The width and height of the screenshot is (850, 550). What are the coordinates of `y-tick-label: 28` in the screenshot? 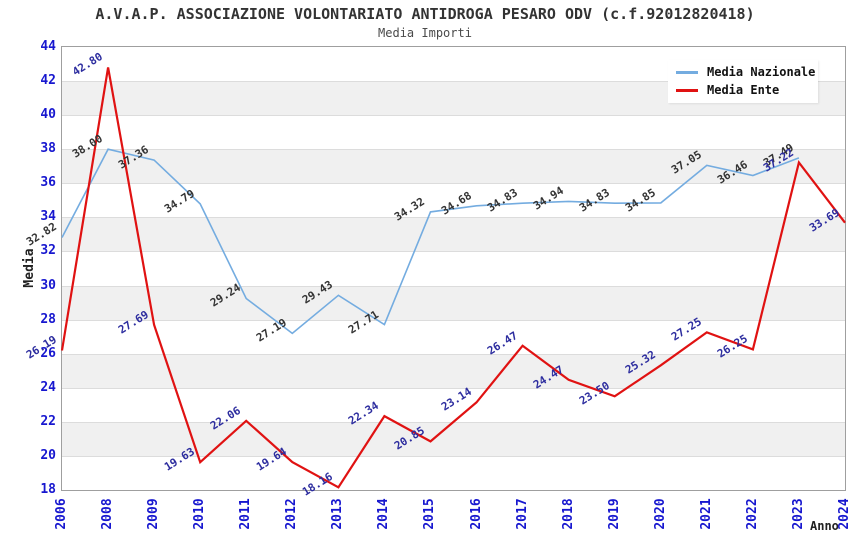 It's located at (48, 319).